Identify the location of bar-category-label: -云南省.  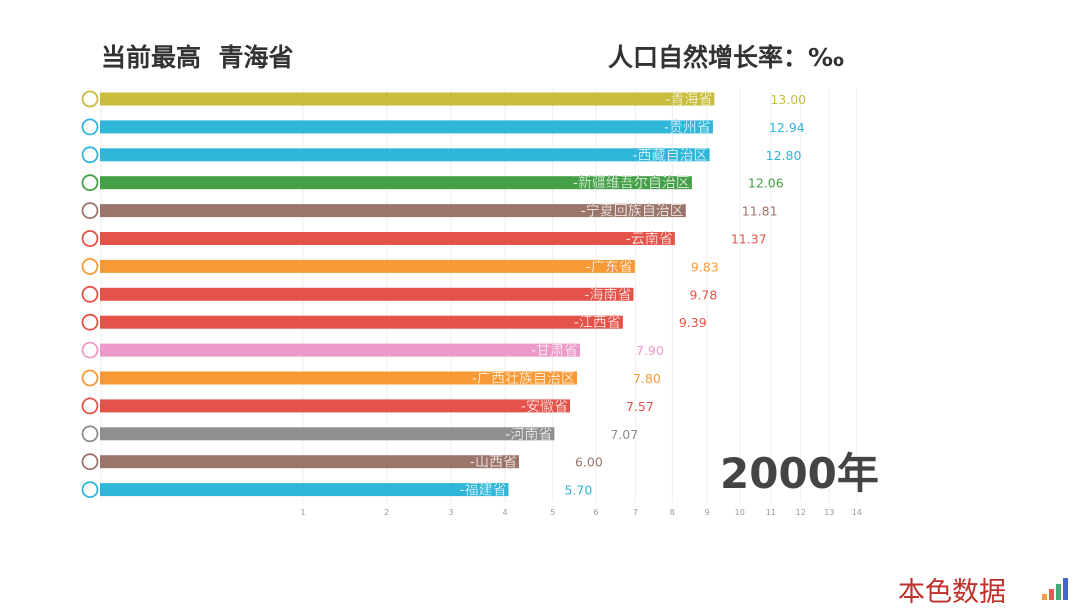
(649, 240).